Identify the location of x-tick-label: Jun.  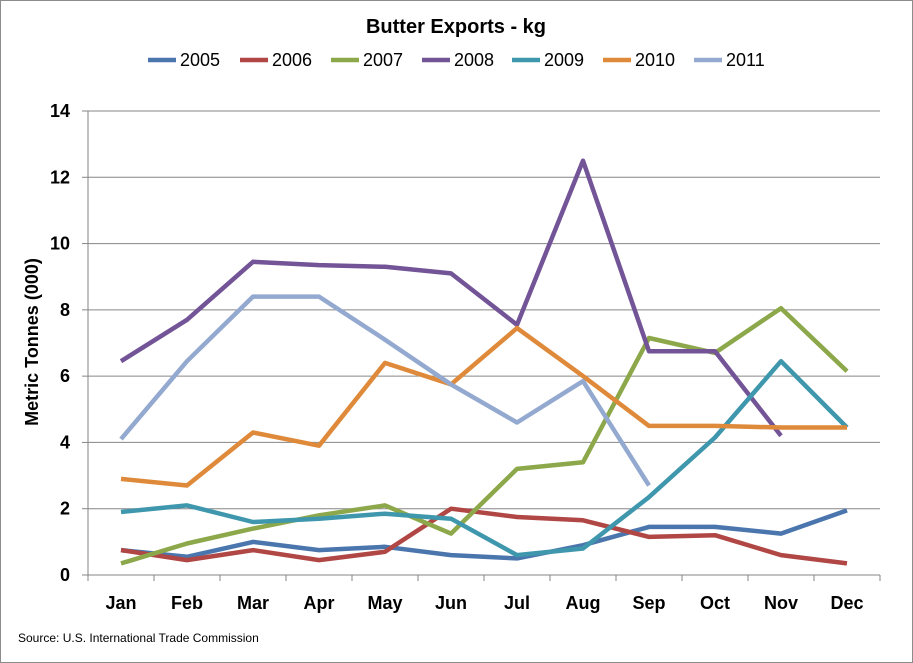
(451, 603).